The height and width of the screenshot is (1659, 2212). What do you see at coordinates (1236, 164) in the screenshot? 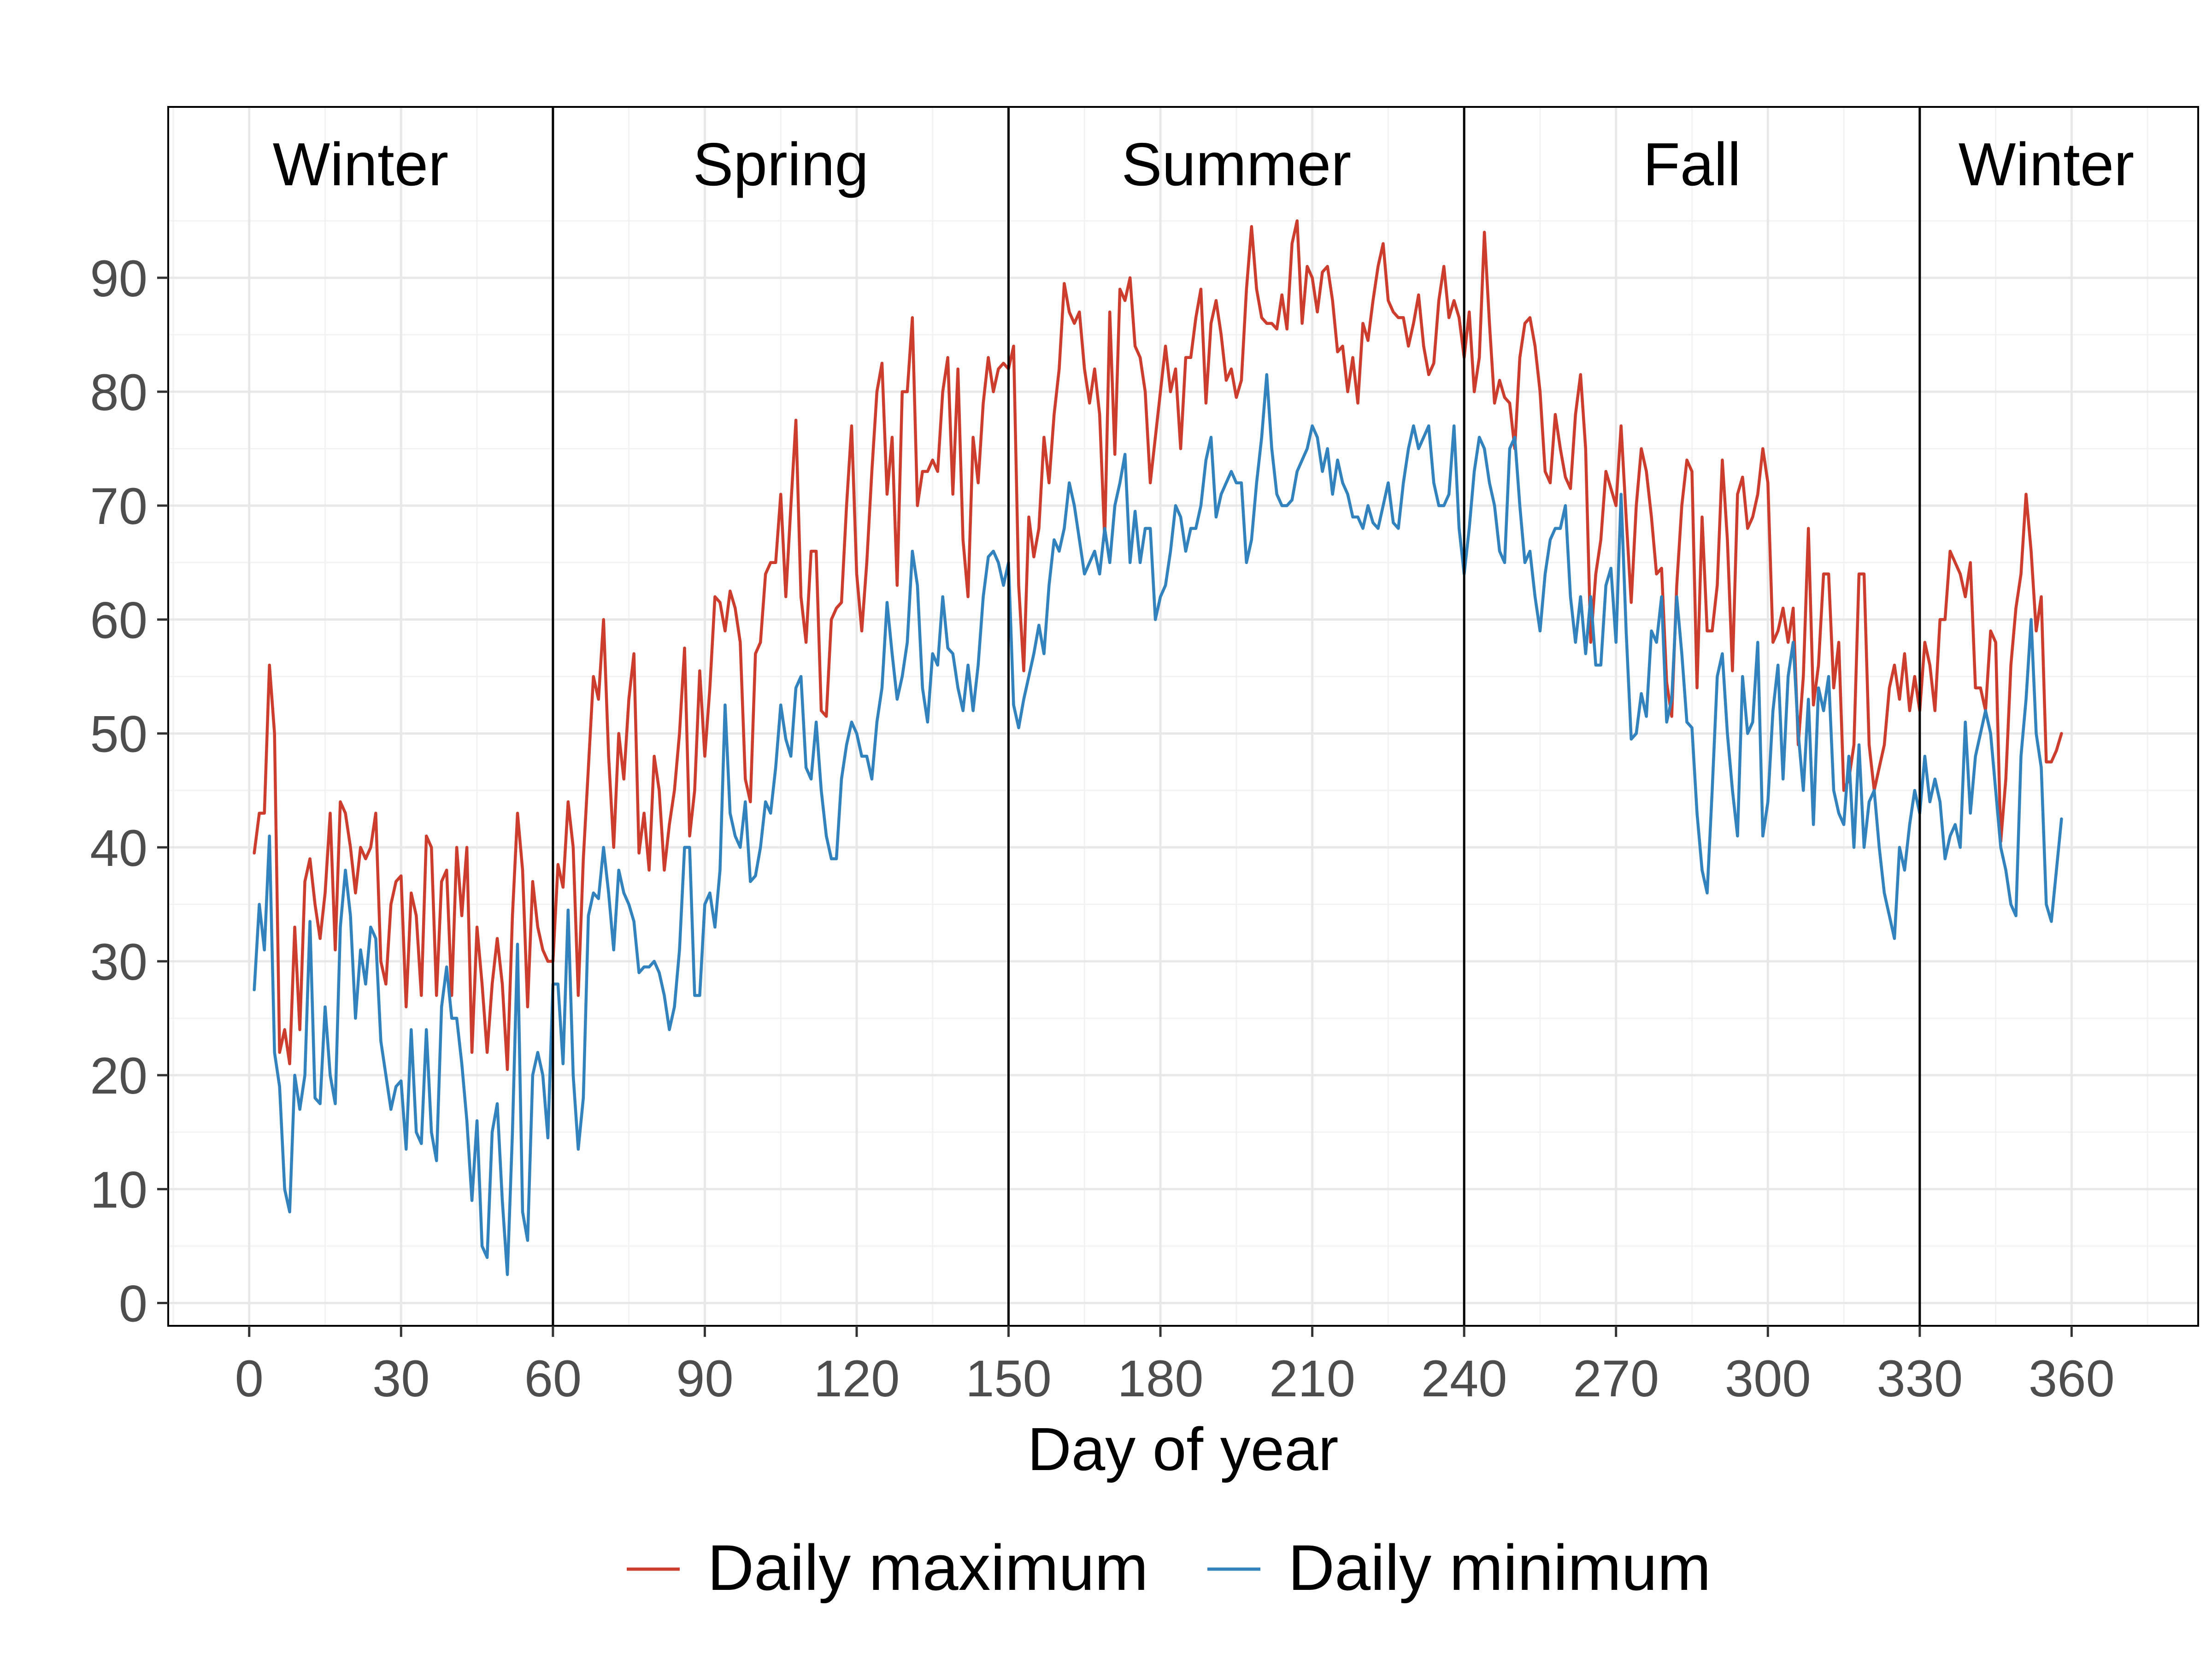
I see `season-label: Summer` at bounding box center [1236, 164].